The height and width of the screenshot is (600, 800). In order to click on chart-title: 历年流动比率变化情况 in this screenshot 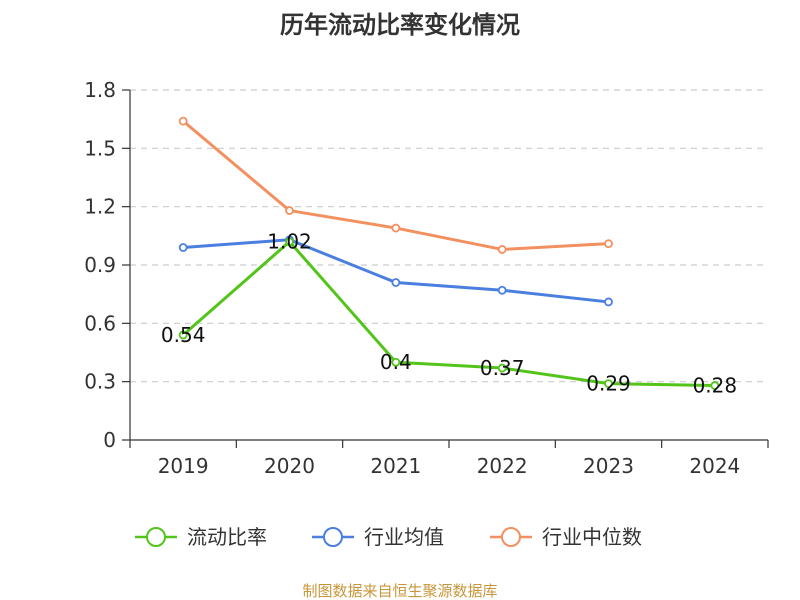, I will do `click(400, 25)`.